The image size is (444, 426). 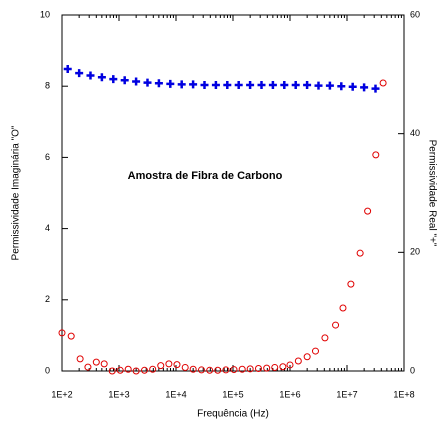 I want to click on x-tick-label: 1E+2, so click(x=61, y=394).